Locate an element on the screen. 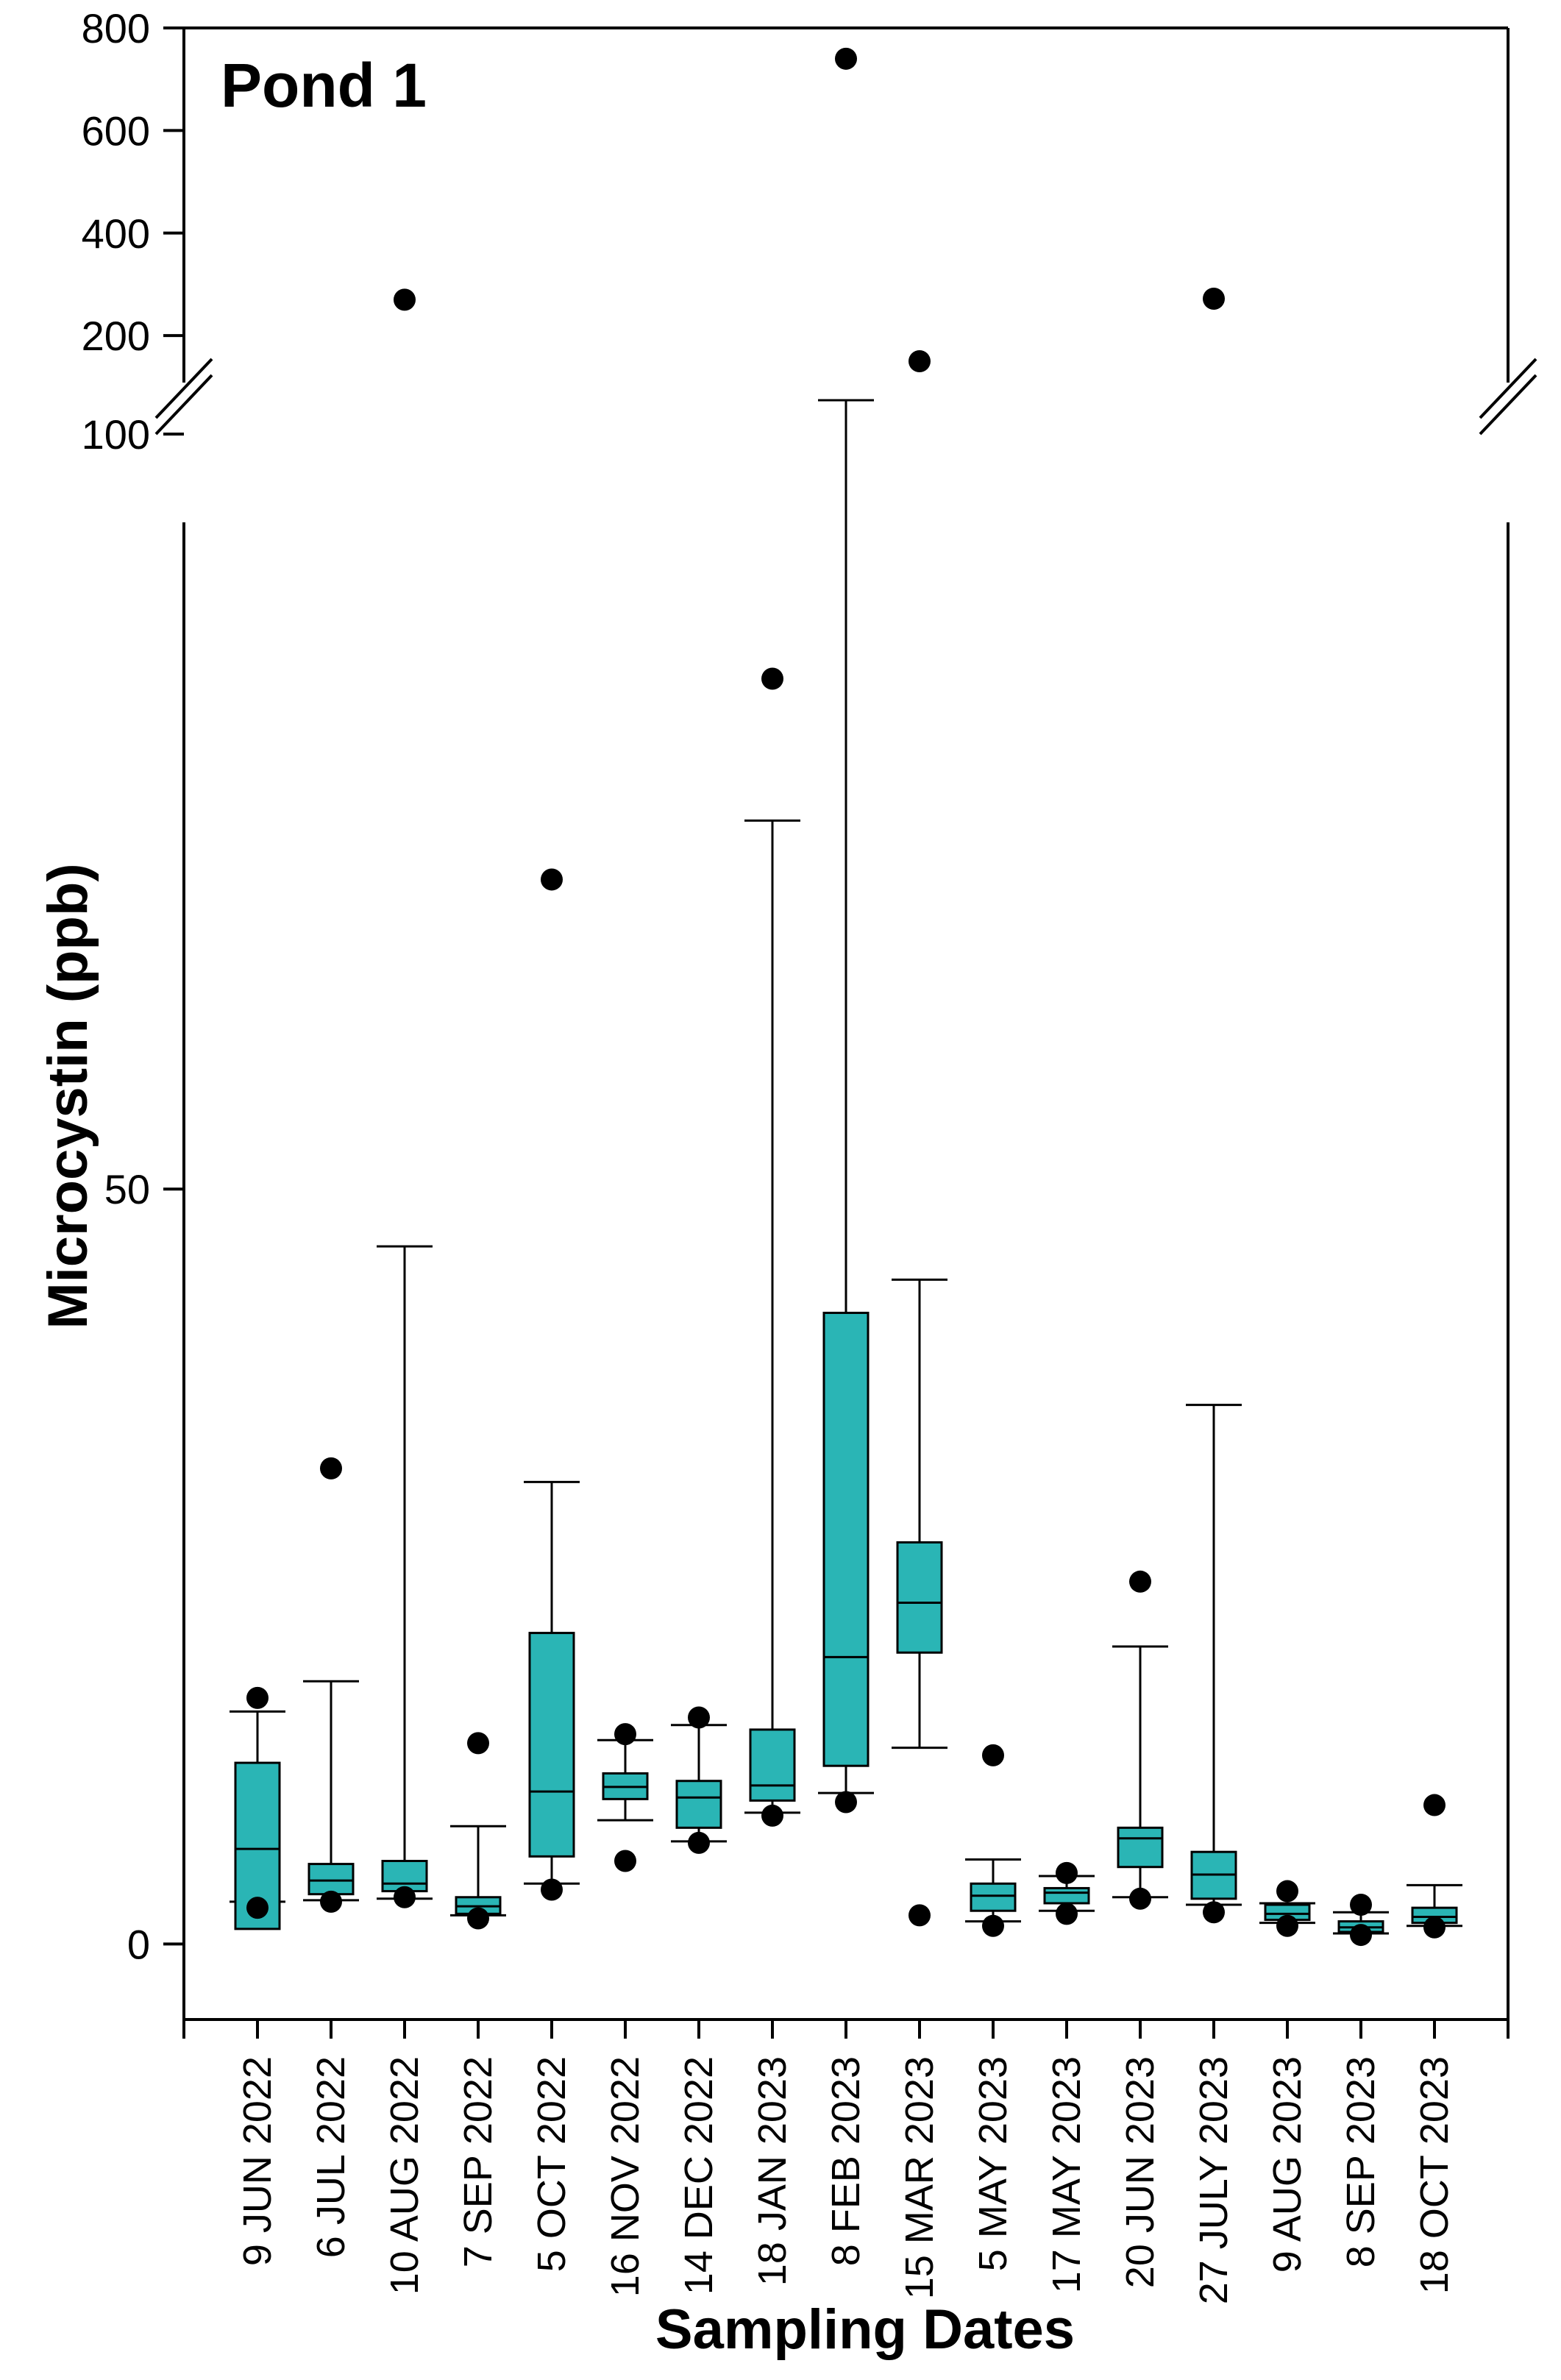 Image resolution: width=1561 pixels, height=2380 pixels. x-tick-label: 20 JUN 2023 is located at coordinates (1140, 2172).